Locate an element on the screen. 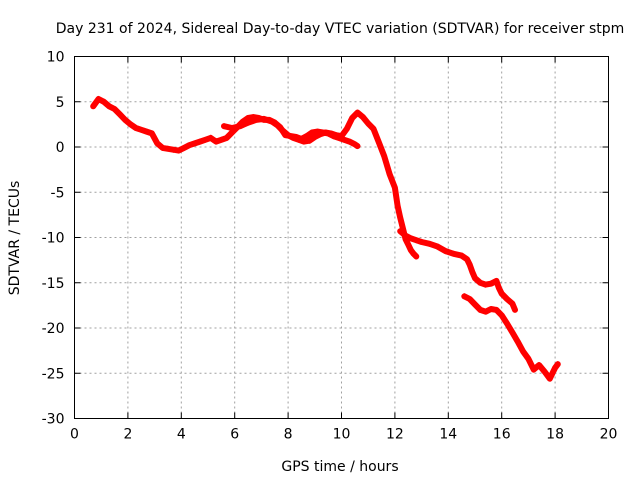 This screenshot has height=480, width=640. series-line-3-overlay is located at coordinates (457, 269).